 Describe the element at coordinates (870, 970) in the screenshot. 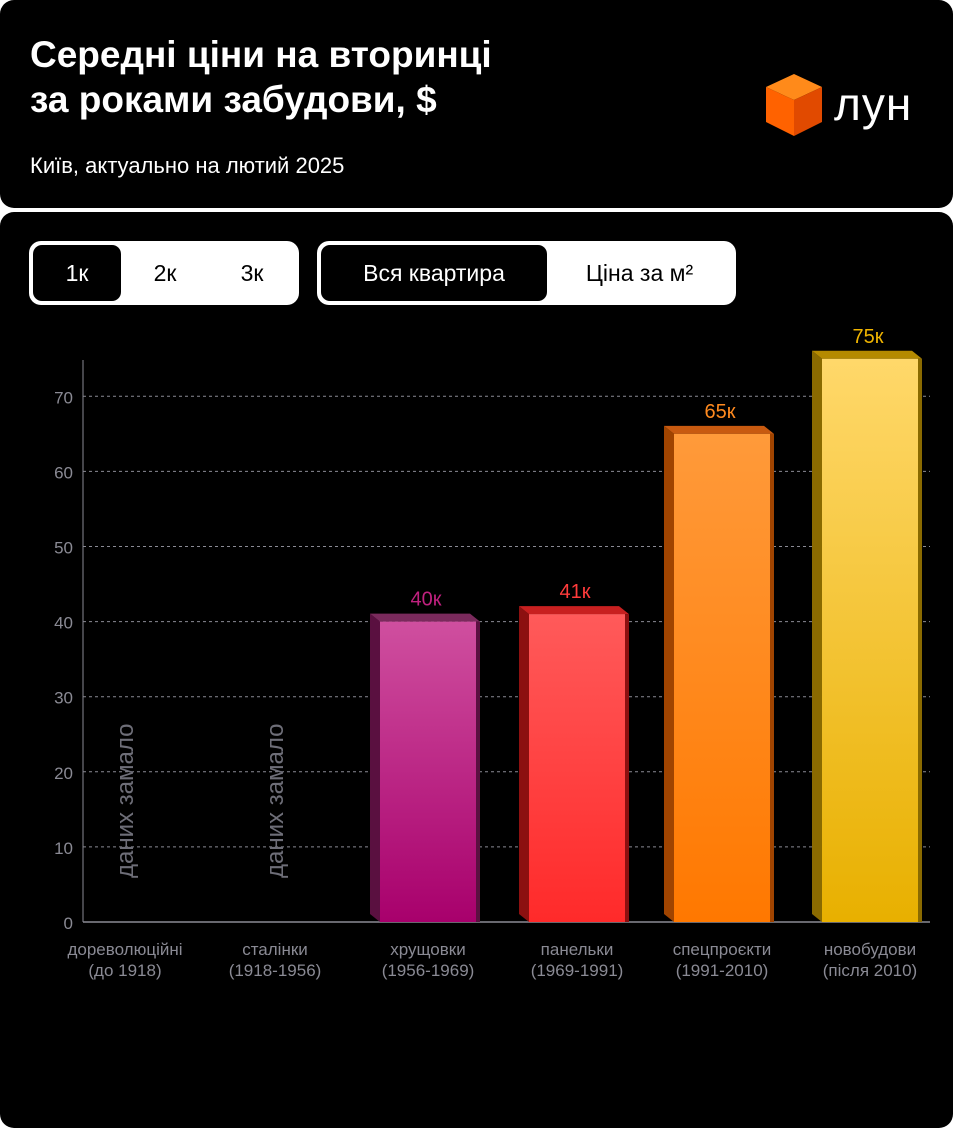

I see `x-tick-sublabel: (після 2010)` at that location.